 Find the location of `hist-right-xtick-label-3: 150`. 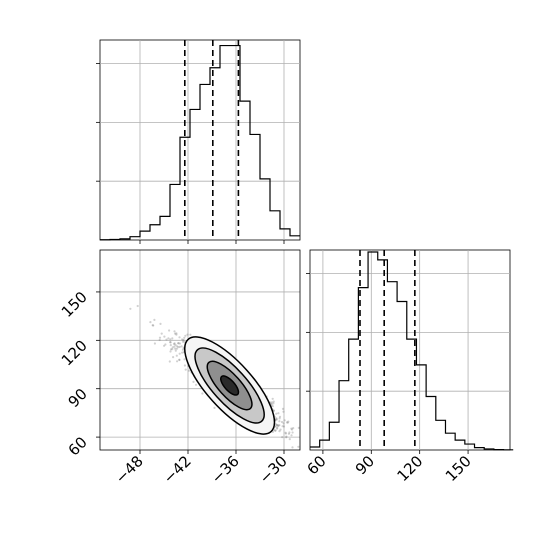

hist-right-xtick-label-3: 150 is located at coordinates (458, 468).